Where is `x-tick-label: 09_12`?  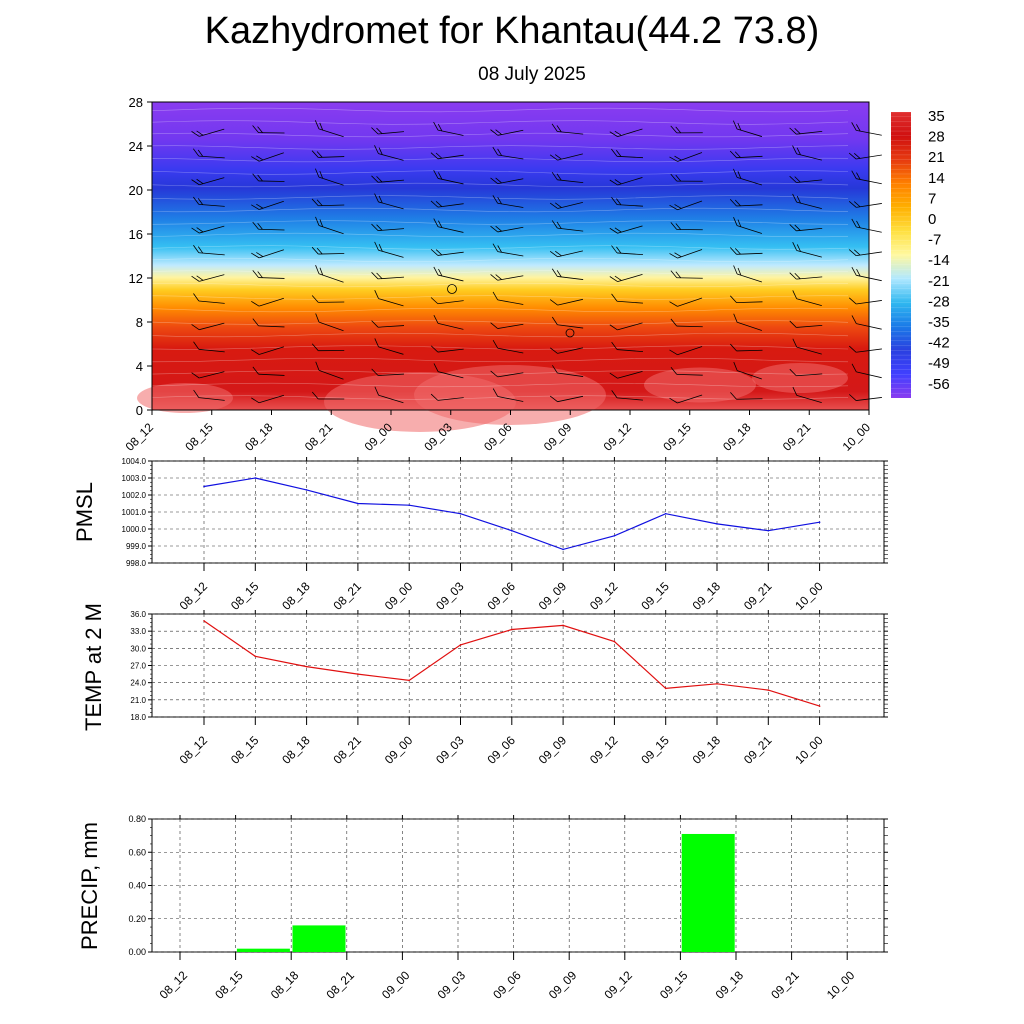
x-tick-label: 09_12 is located at coordinates (604, 750).